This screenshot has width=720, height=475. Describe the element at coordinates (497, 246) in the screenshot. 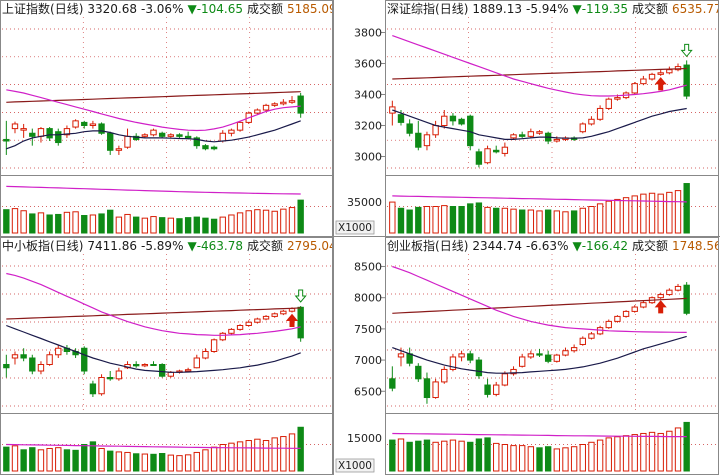

I see `close-value: 2344.74` at that location.